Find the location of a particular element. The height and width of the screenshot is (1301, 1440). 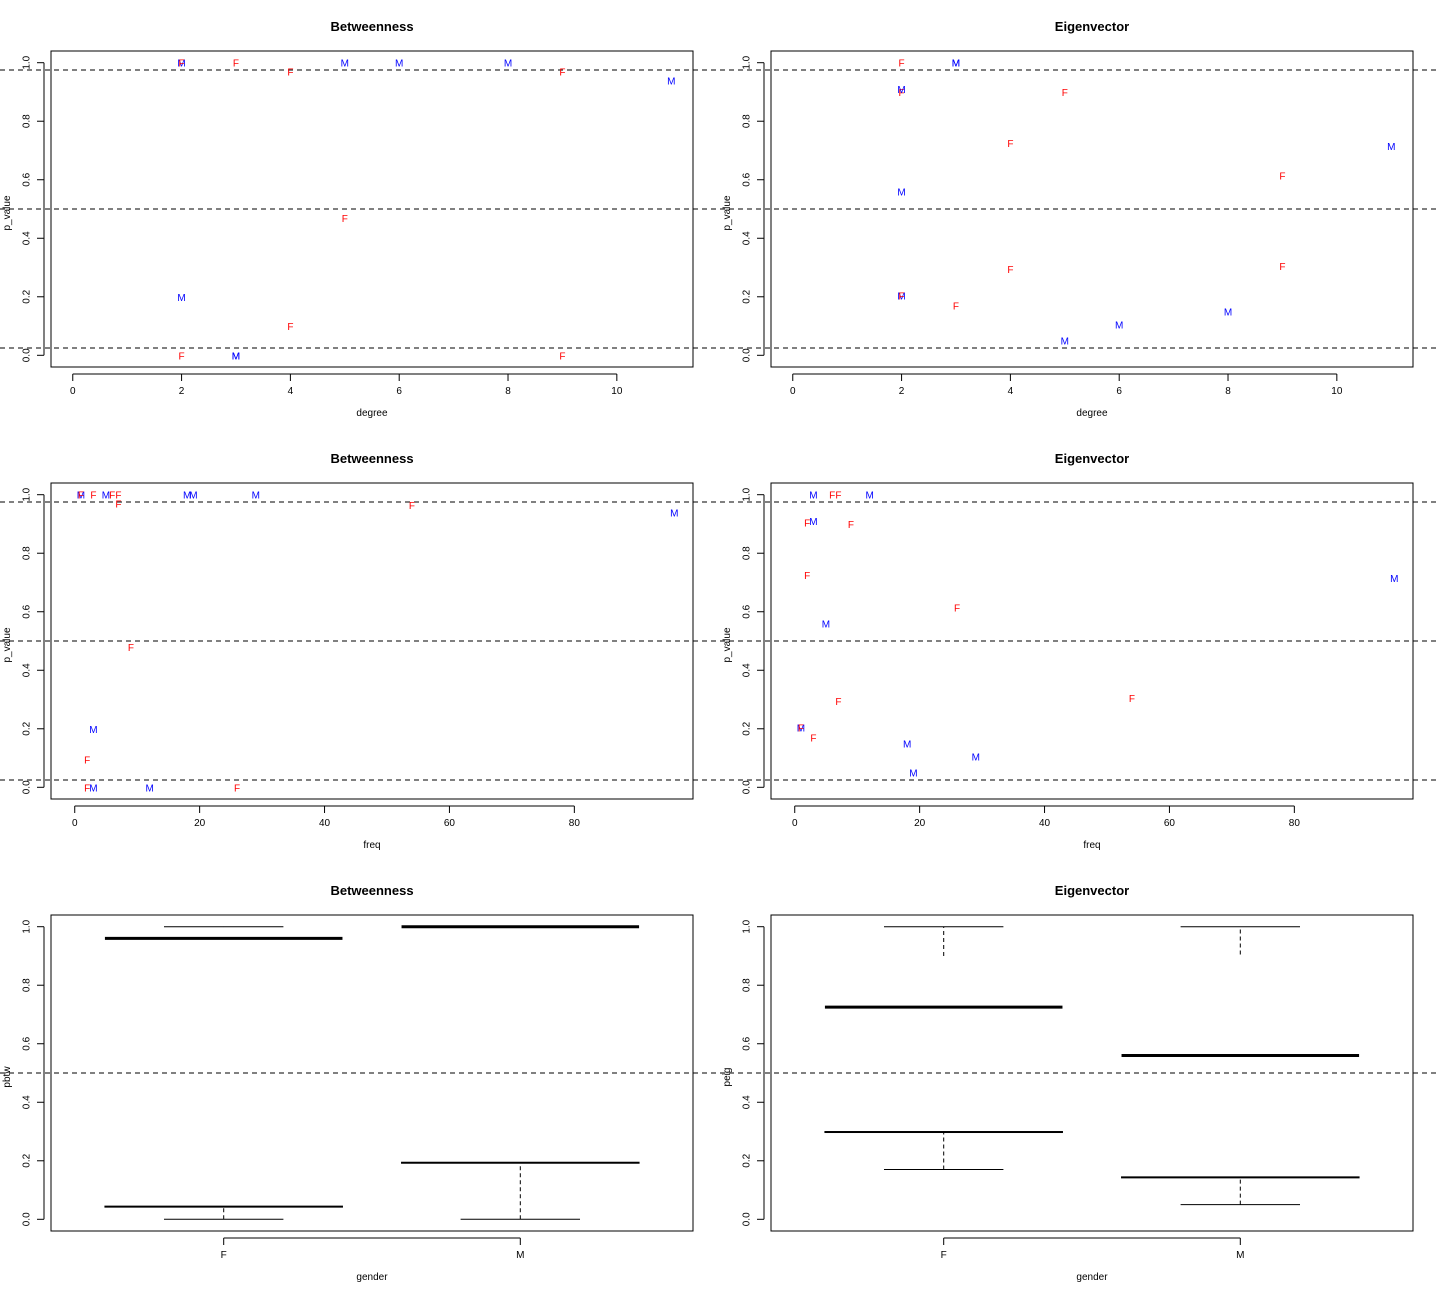

x-tick-label: 4 is located at coordinates (291, 391).